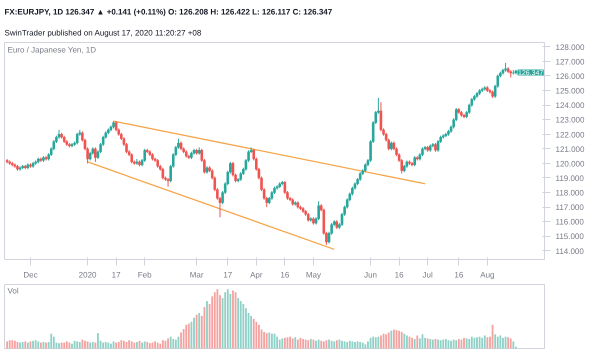 This screenshot has width=602, height=352. What do you see at coordinates (88, 275) in the screenshot?
I see `x-tick-label: 2020` at bounding box center [88, 275].